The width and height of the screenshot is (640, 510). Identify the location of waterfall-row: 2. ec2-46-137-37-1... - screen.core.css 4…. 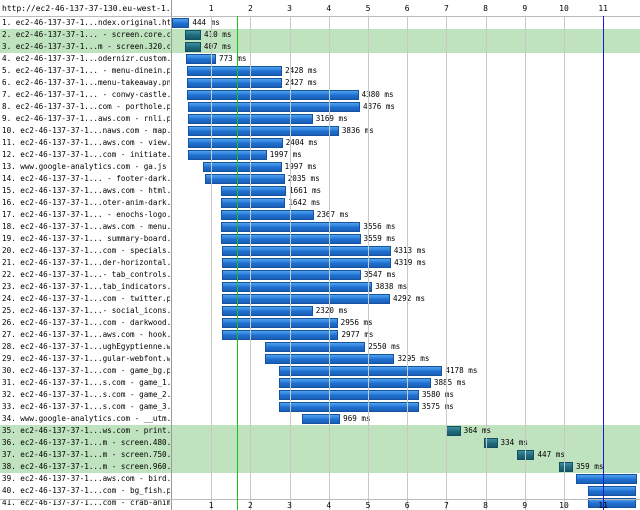
(320, 35).